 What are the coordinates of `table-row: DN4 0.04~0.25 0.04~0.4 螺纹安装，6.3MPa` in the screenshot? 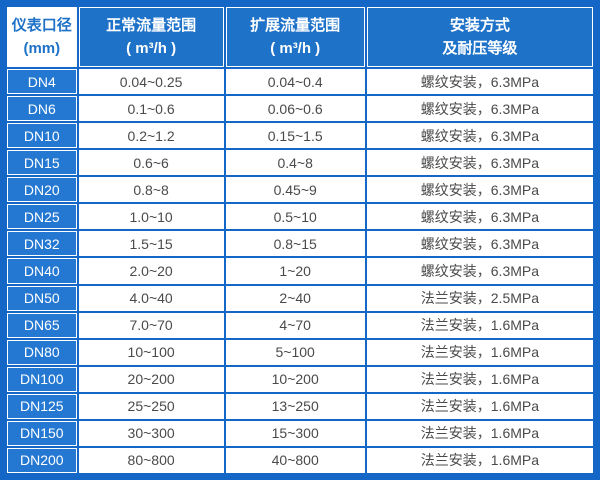 It's located at (300, 82).